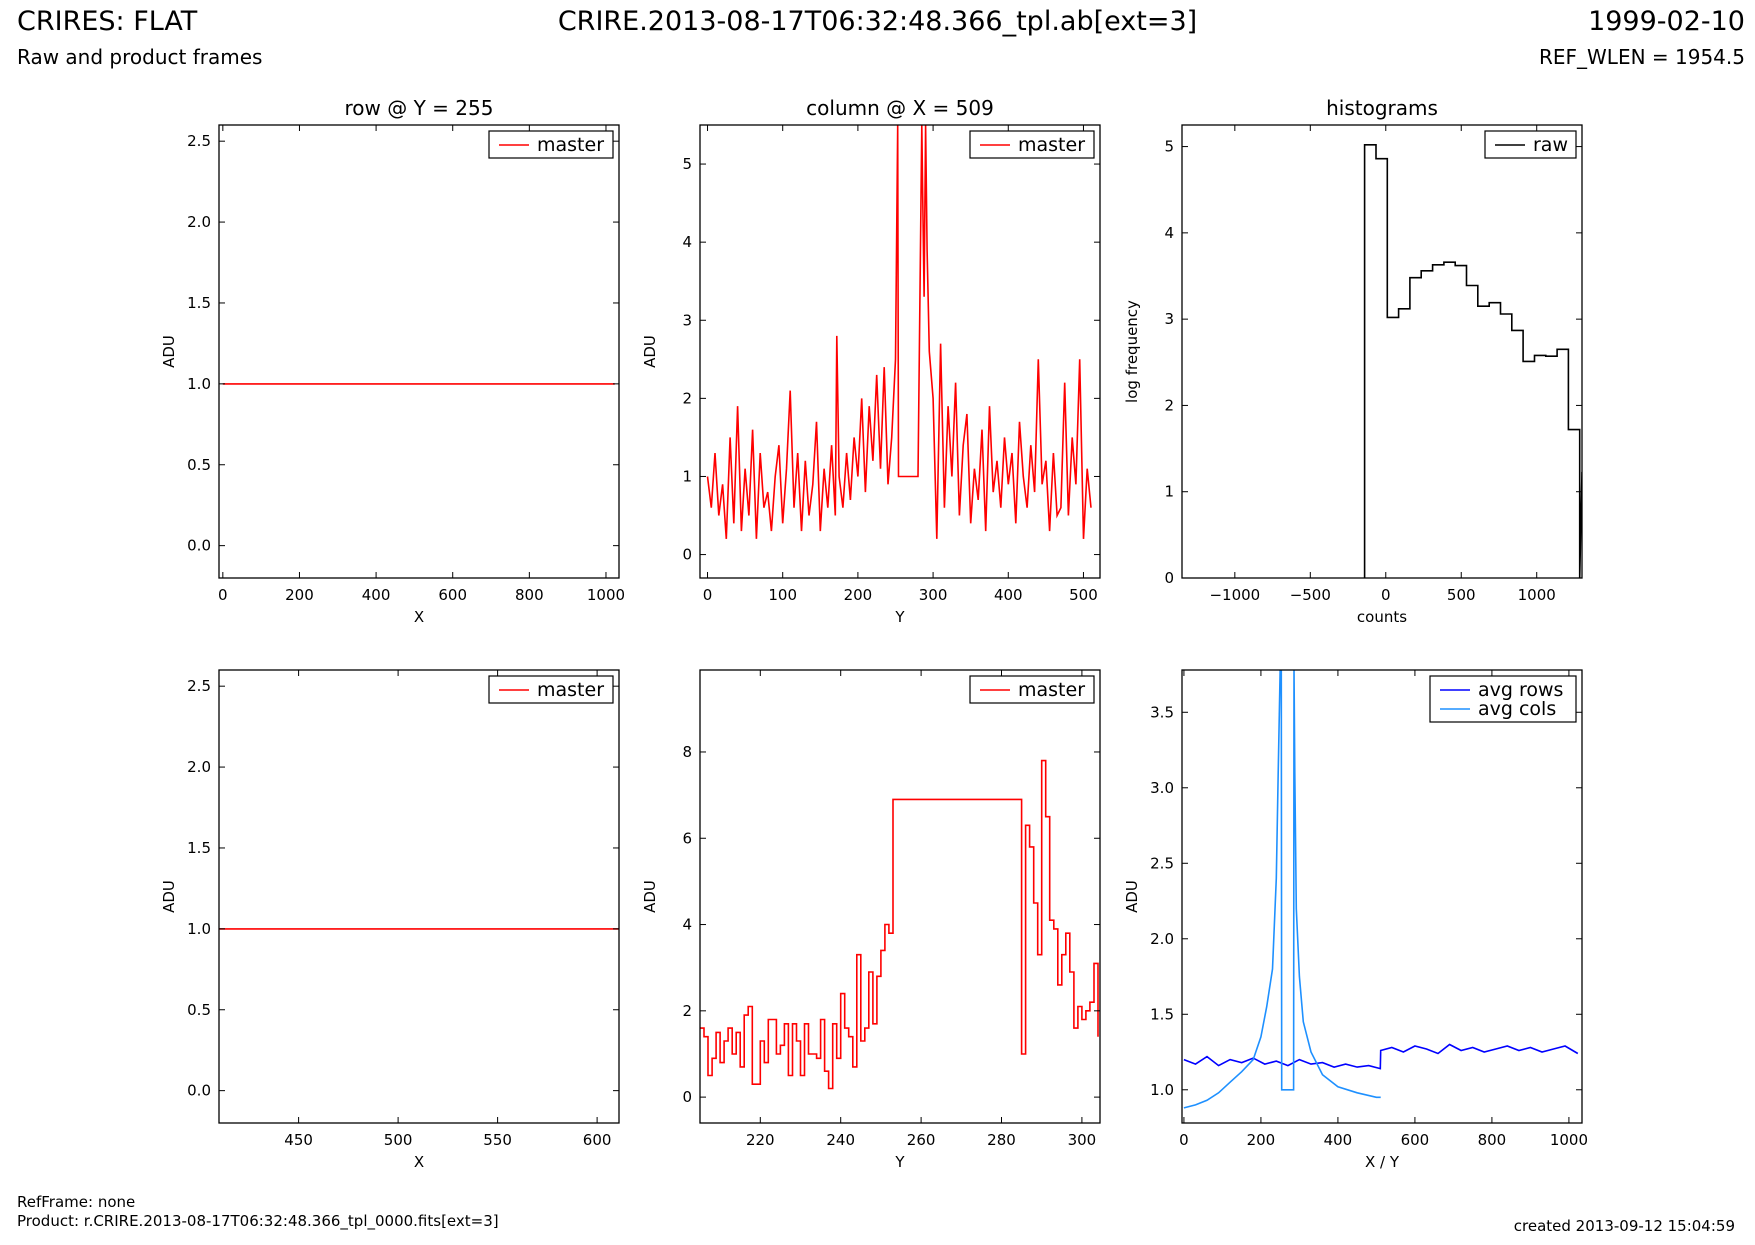 Image resolution: width=1755 pixels, height=1245 pixels. What do you see at coordinates (199, 546) in the screenshot?
I see `y-tick-label: 0.0` at bounding box center [199, 546].